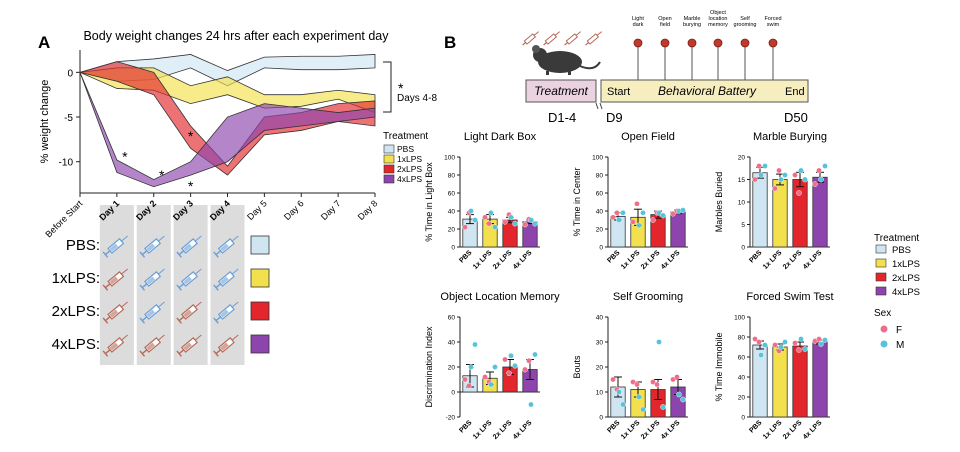 The height and width of the screenshot is (452, 960). What do you see at coordinates (719, 366) in the screenshot?
I see `bar-chart-ylabel: % Time Immobile` at bounding box center [719, 366].